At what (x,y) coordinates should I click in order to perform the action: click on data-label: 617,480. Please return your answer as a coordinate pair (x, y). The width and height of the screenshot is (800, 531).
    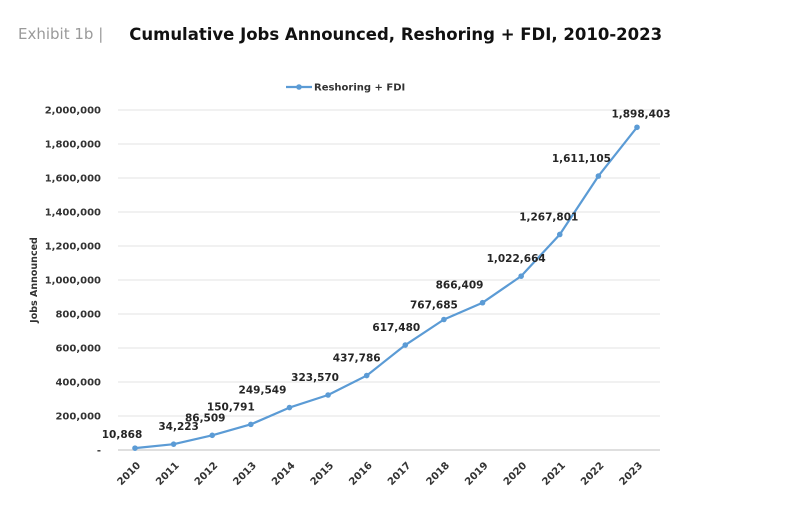
    Looking at the image, I should click on (396, 328).